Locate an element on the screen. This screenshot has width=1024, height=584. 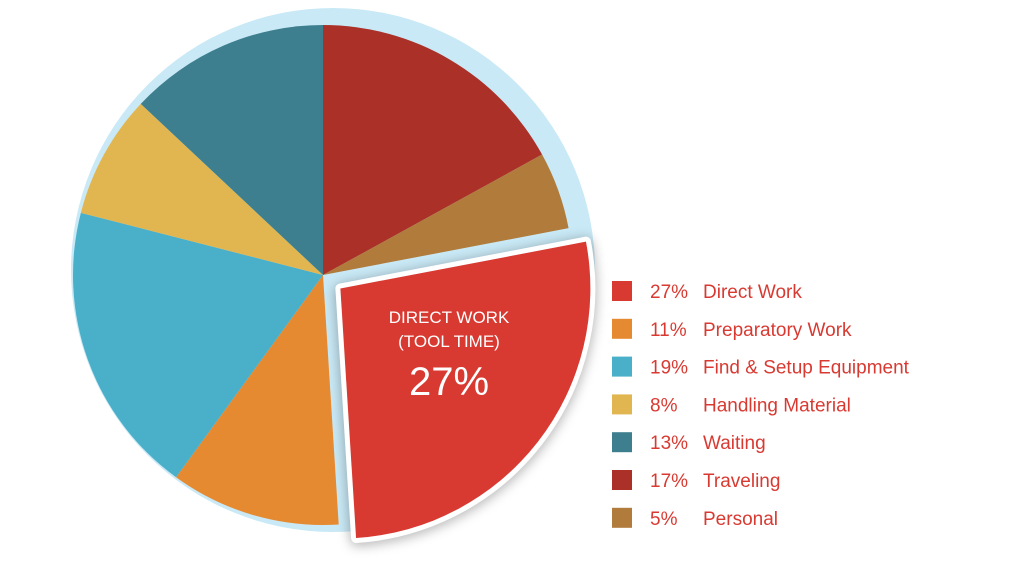
pie-slice-handling-material is located at coordinates (201, 189).